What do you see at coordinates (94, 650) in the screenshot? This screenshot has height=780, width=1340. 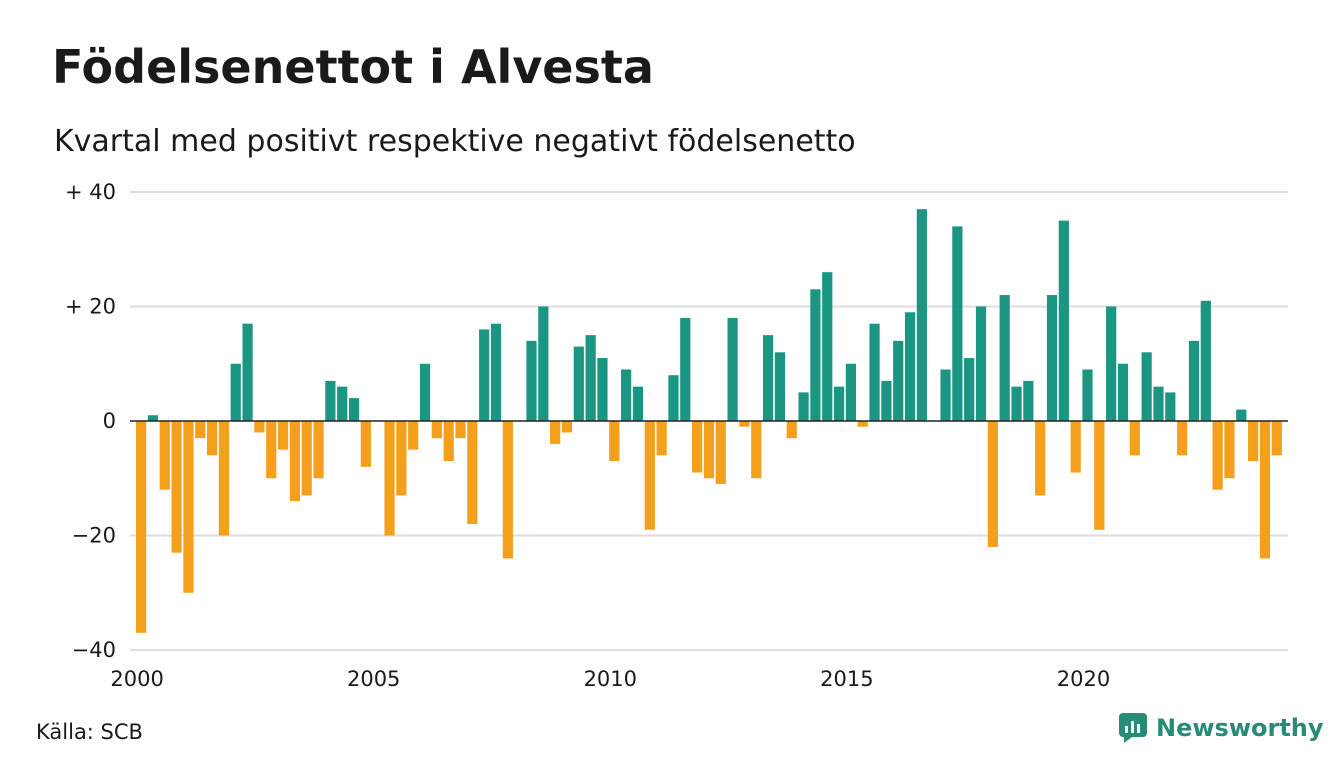 I see `y-tick-label: −40` at bounding box center [94, 650].